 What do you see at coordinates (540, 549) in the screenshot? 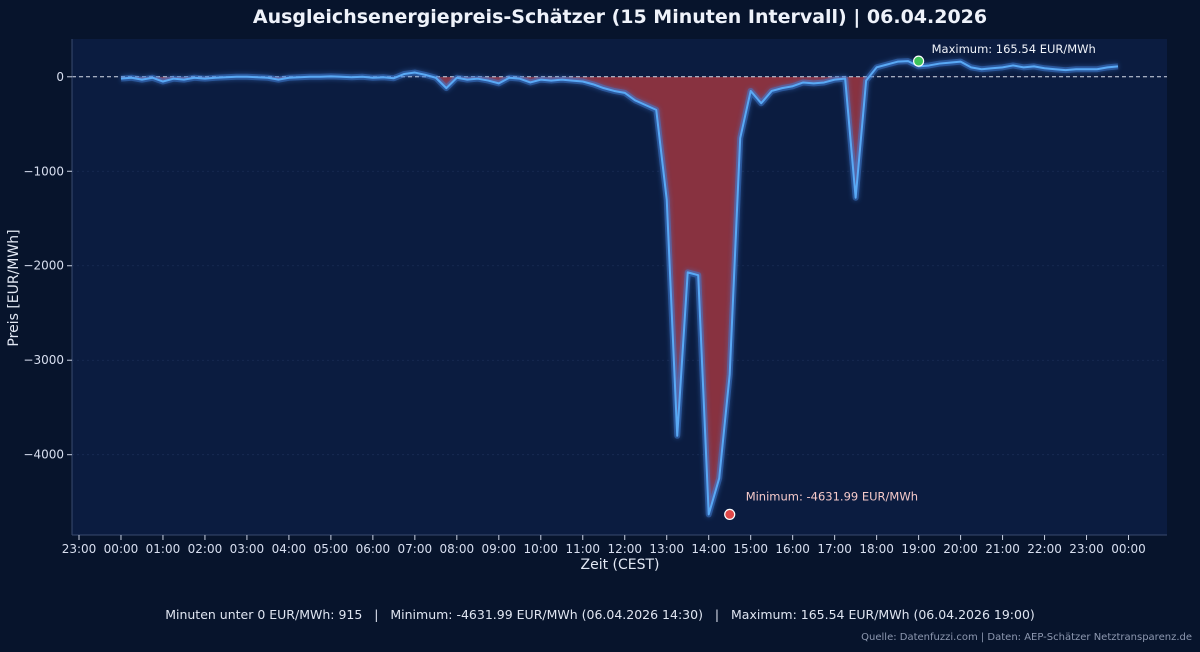
I see `x-tick-label: 10:00` at bounding box center [540, 549].